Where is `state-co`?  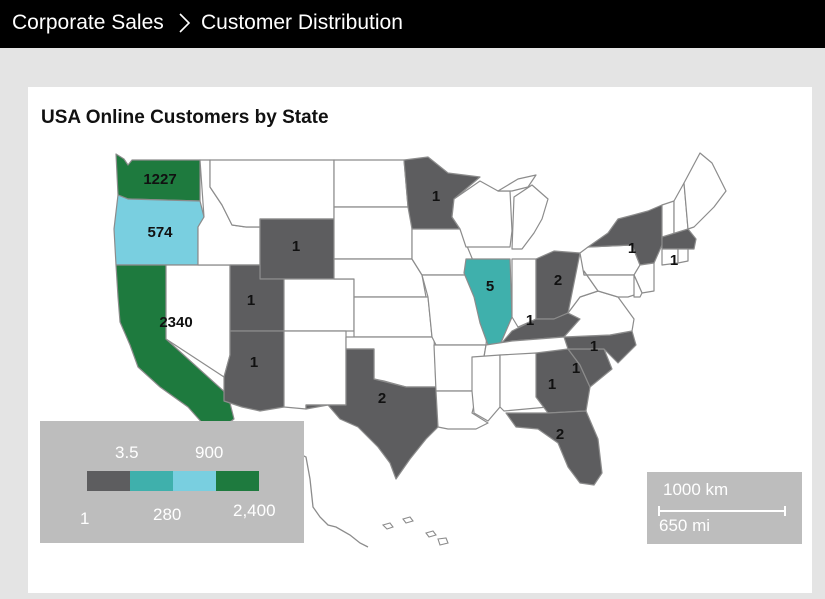 state-co is located at coordinates (319, 305).